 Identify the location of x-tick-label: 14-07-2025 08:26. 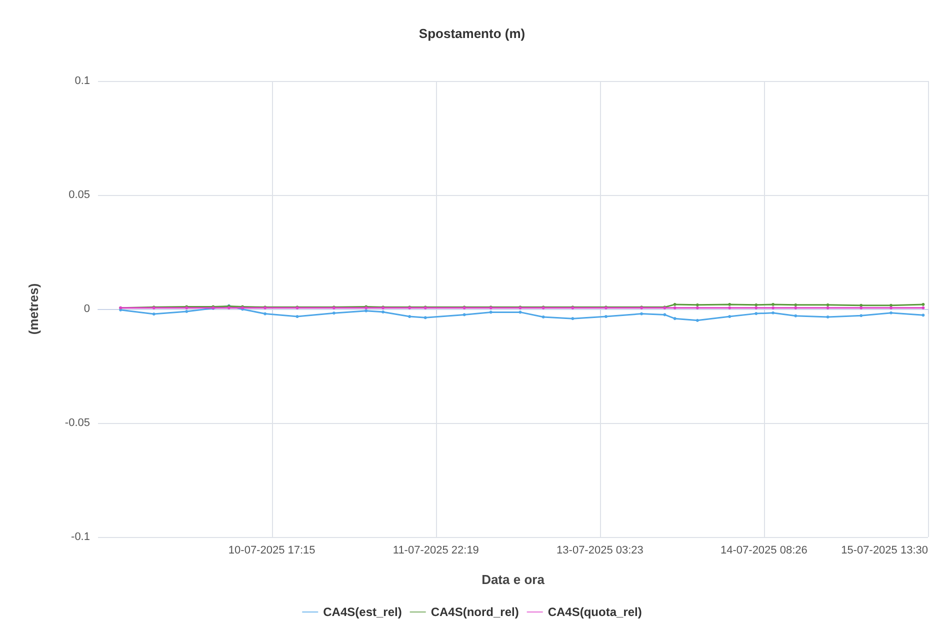
(764, 550).